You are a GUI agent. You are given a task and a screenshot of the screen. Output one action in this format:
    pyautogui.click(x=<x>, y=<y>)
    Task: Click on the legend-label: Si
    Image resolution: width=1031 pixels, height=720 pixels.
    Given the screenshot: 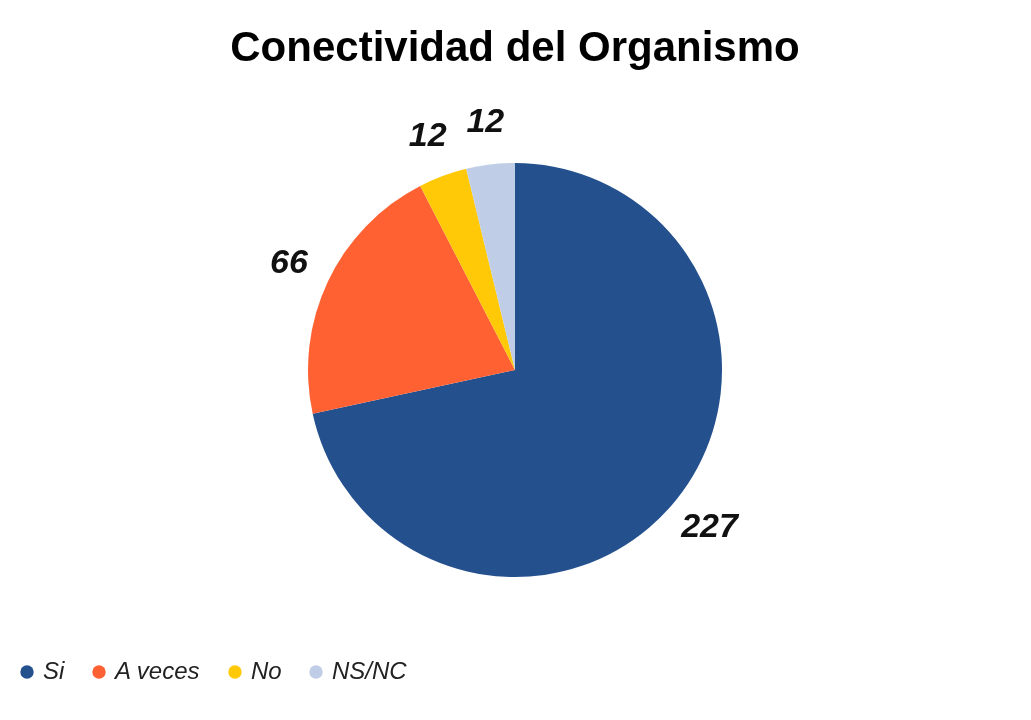 What is the action you would take?
    pyautogui.click(x=54, y=670)
    